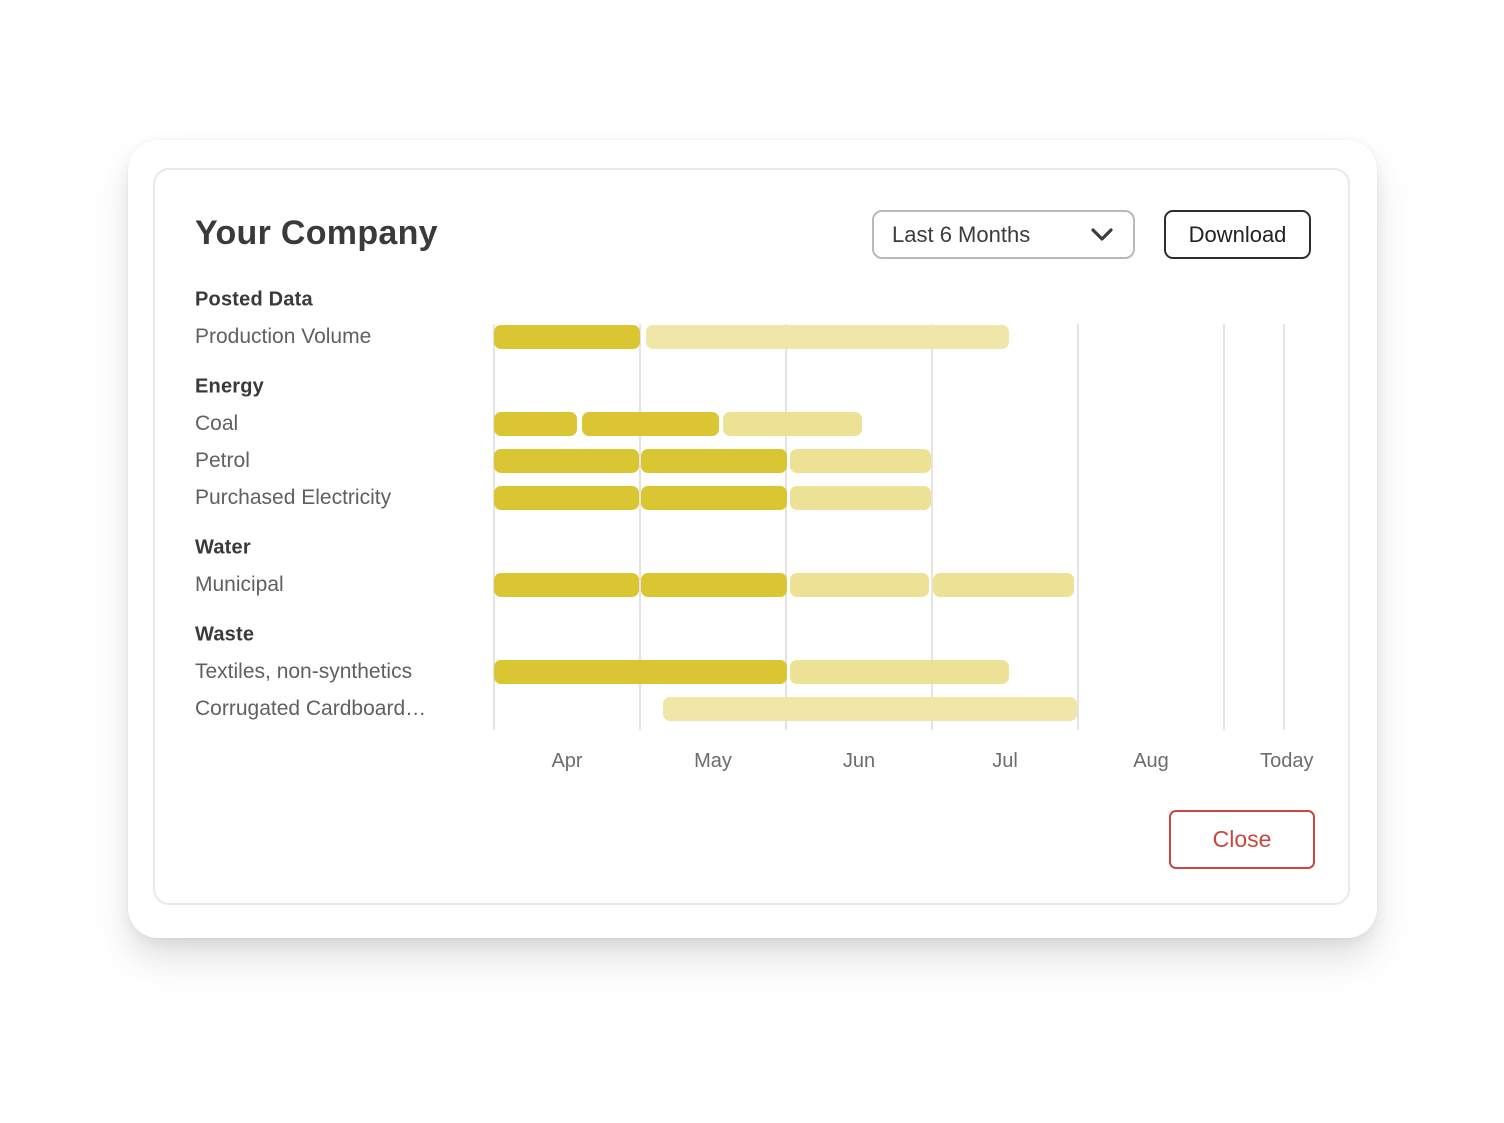 The image size is (1504, 1123). What do you see at coordinates (316, 233) in the screenshot?
I see `page-title: Your Company` at bounding box center [316, 233].